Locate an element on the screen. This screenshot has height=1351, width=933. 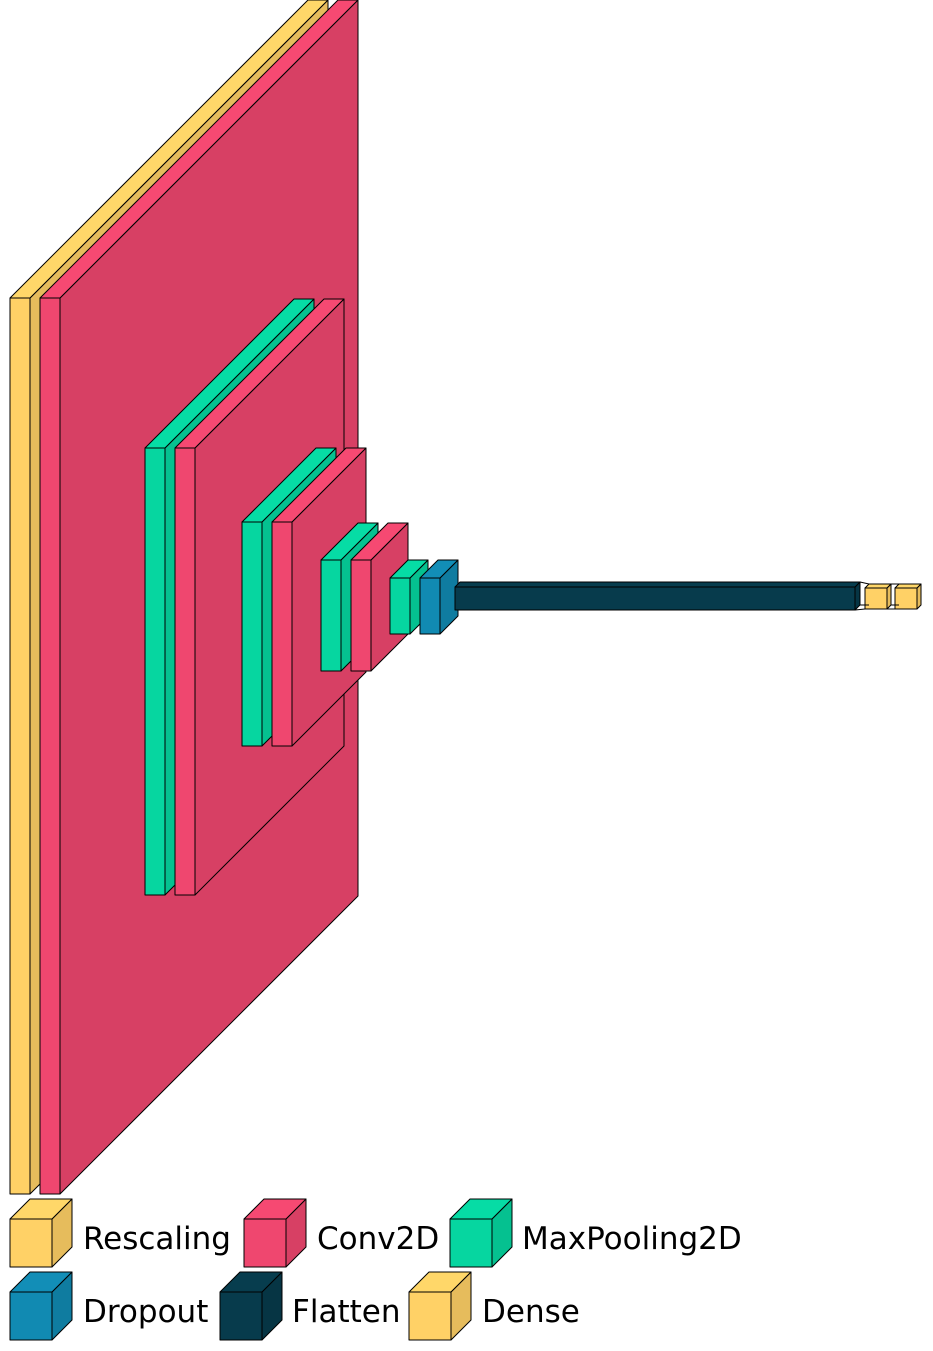
layer-1-rescaling-front is located at coordinates (20, 746).